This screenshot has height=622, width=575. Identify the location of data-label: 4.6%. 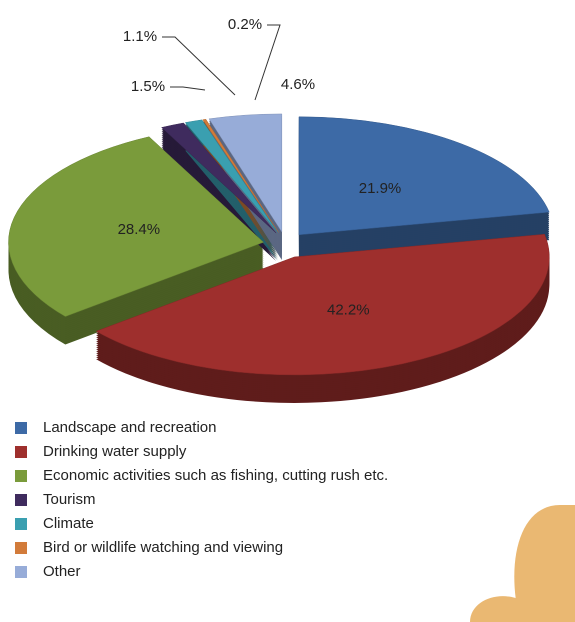
(298, 84).